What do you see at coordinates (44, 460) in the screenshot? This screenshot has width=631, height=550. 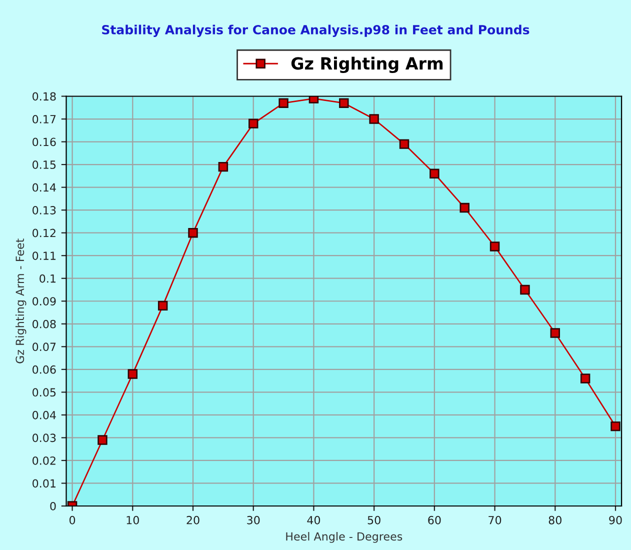 I see `y-tick-label: 0.02` at bounding box center [44, 460].